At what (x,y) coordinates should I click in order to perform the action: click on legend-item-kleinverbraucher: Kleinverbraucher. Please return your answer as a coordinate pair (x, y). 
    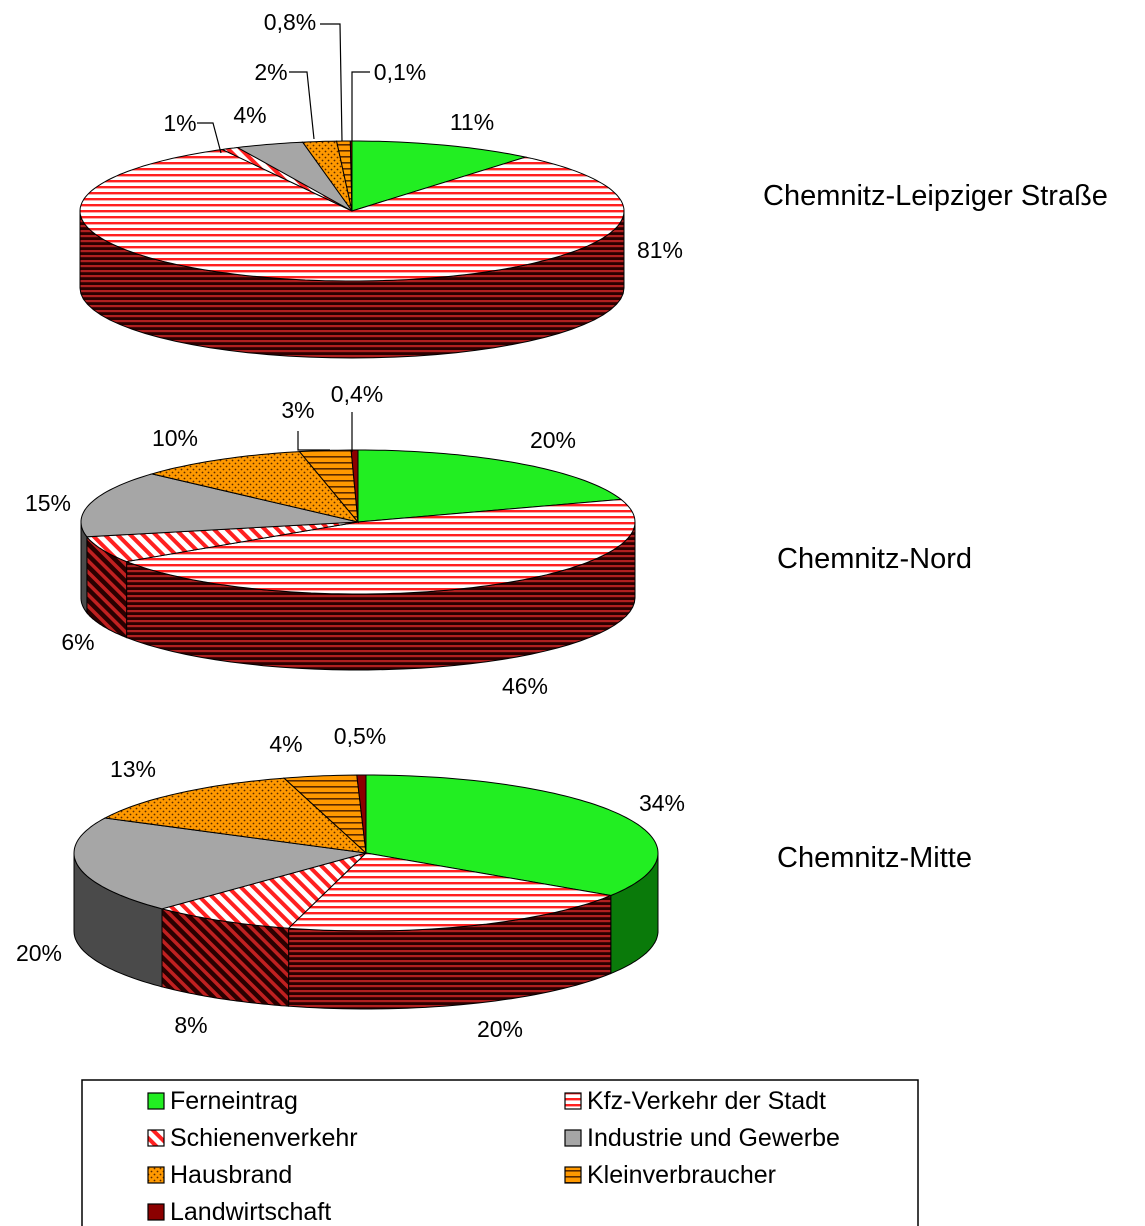
    Looking at the image, I should click on (670, 1175).